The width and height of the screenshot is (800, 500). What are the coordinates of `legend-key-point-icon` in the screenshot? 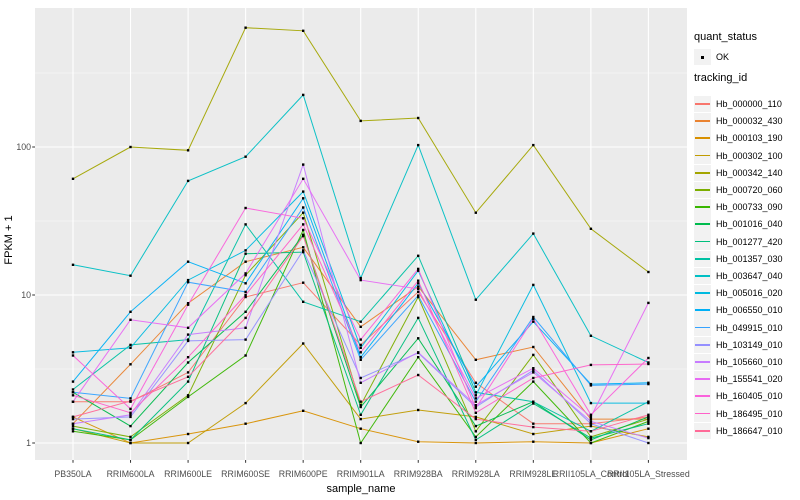 It's located at (702, 57).